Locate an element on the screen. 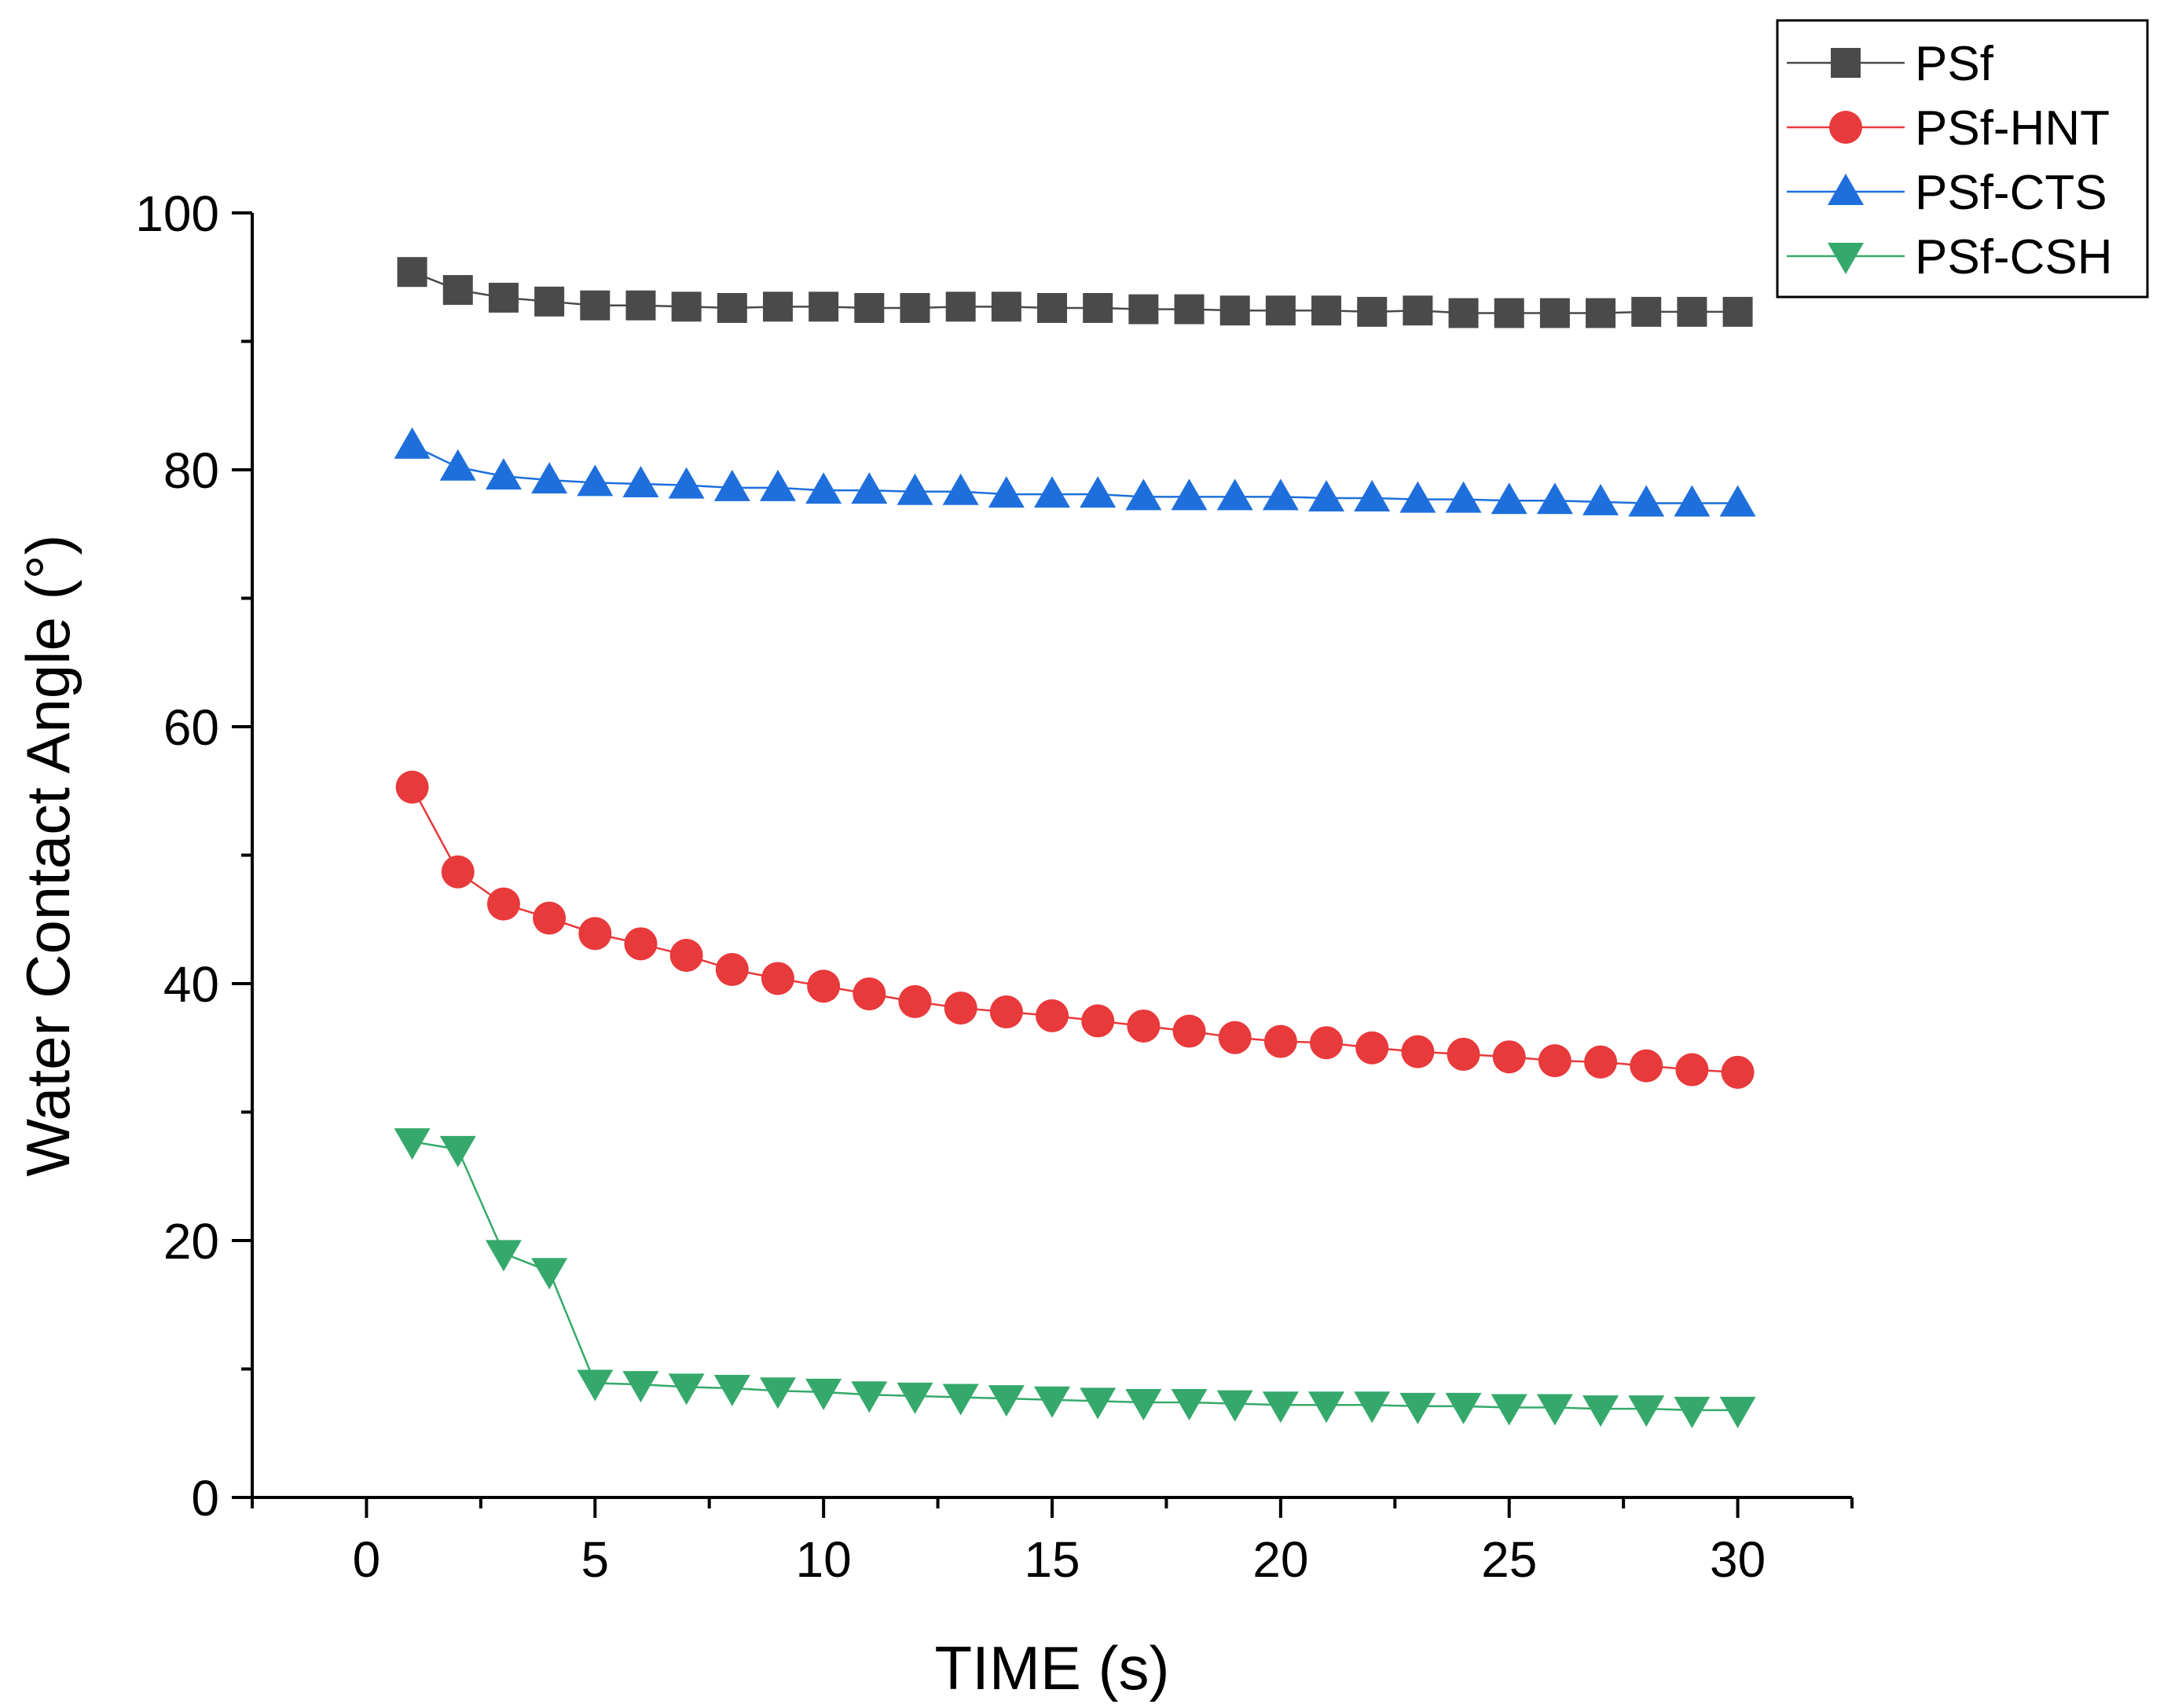 Image resolution: width=2171 pixels, height=1708 pixels. x-tick-label: 5 is located at coordinates (595, 1559).